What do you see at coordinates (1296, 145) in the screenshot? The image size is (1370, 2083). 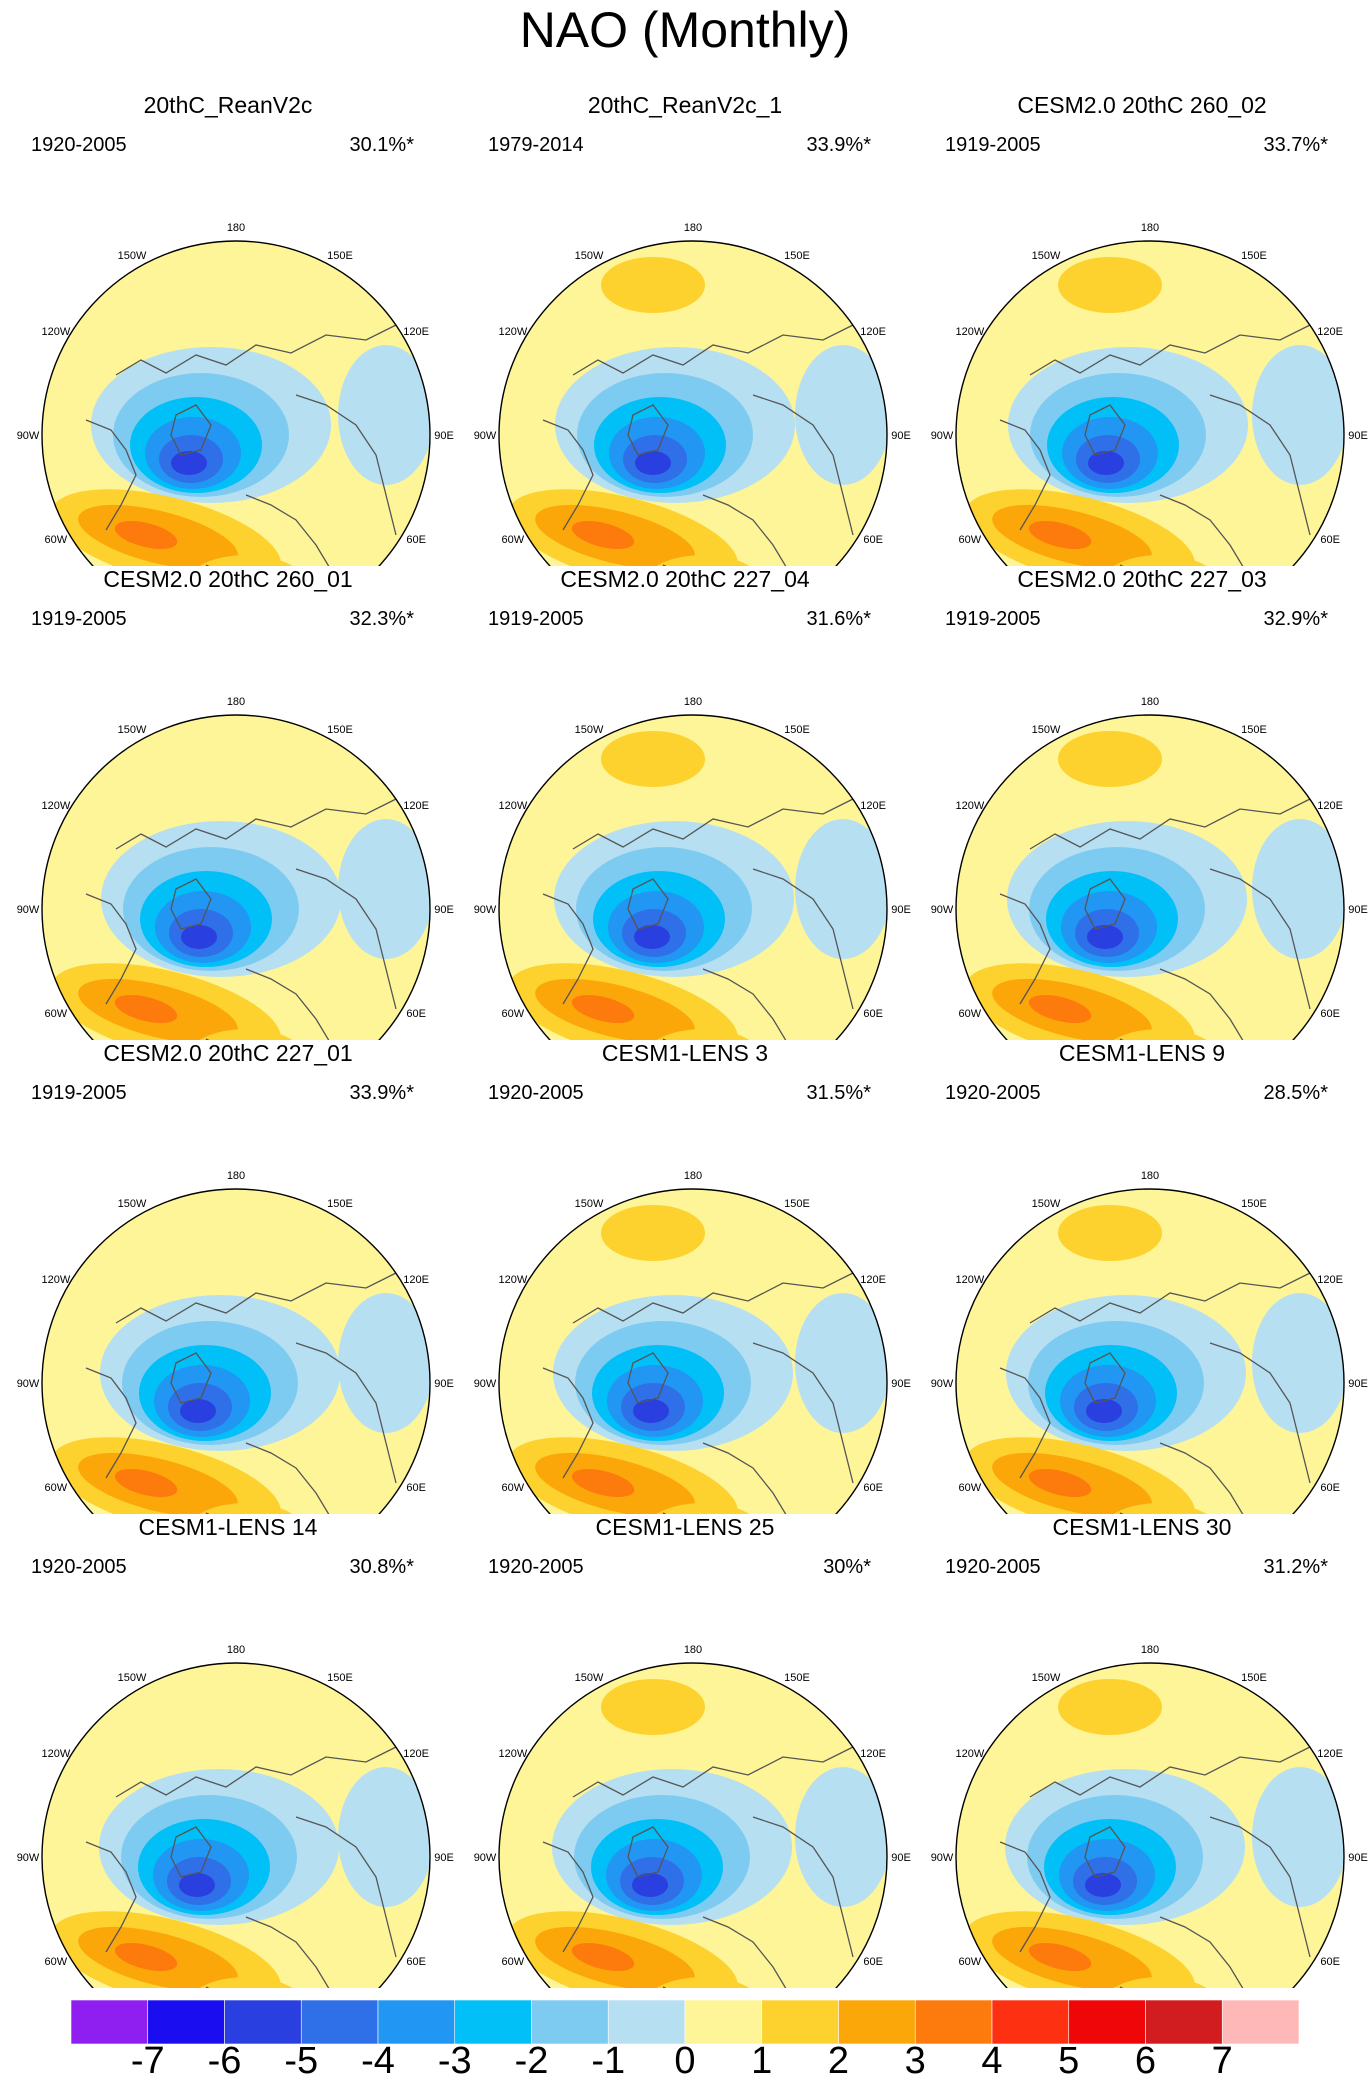 I see `panel-variance-percent: 33.7%*` at bounding box center [1296, 145].